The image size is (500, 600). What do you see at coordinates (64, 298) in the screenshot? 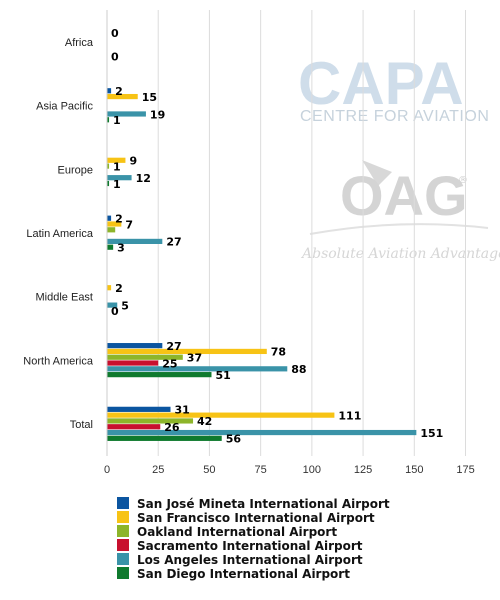
I see `category-label: Middle East` at bounding box center [64, 298].